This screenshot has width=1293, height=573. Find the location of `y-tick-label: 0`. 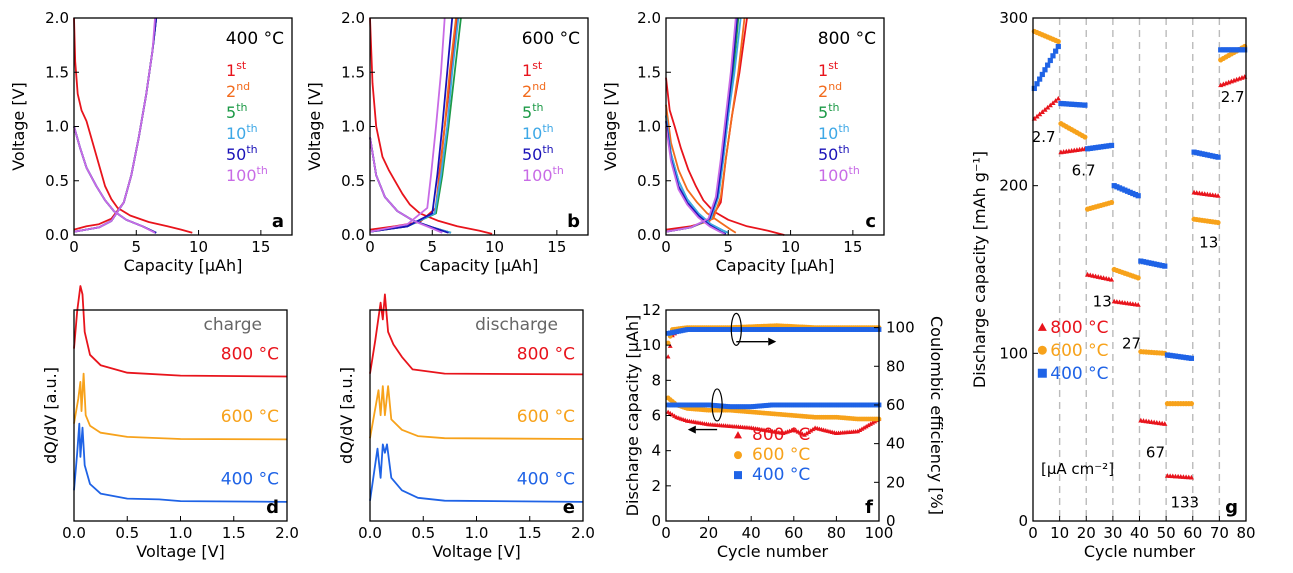

y-tick-label: 0 is located at coordinates (656, 521).